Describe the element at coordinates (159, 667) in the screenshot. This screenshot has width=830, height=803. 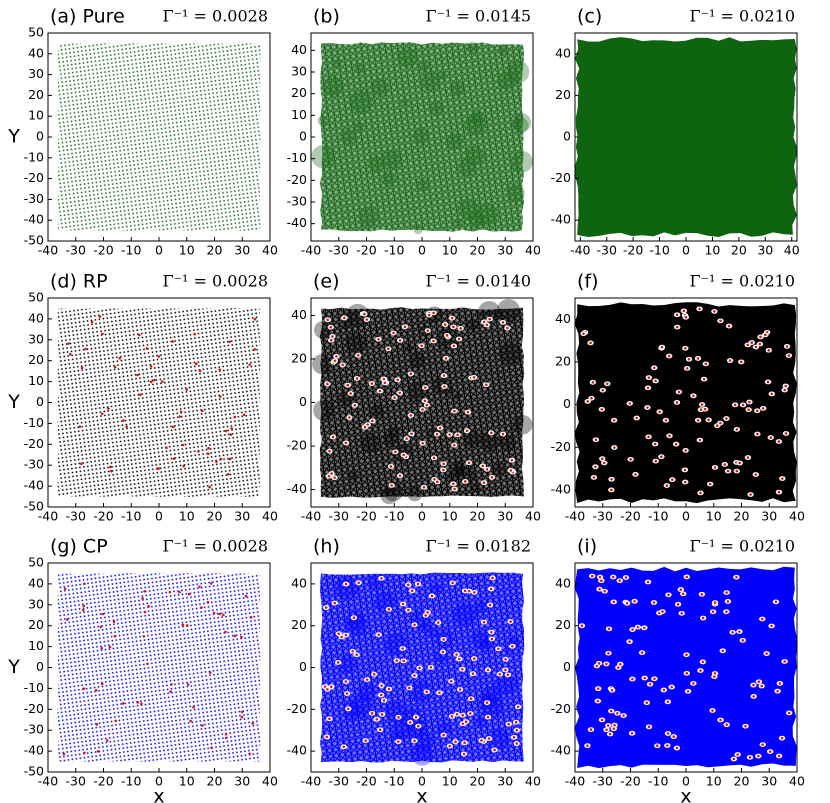
I see `particle-cloud` at that location.